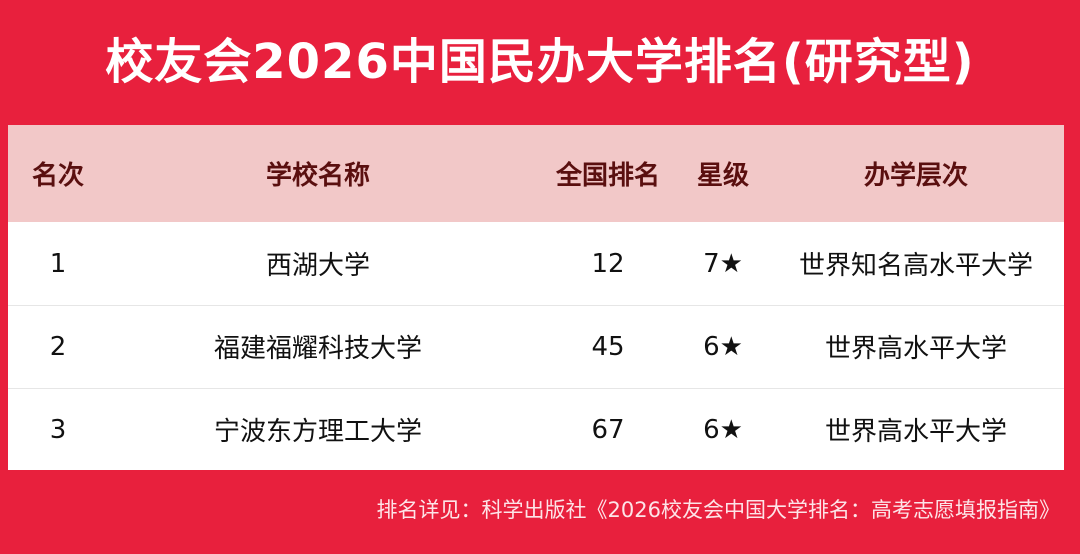  I want to click on rank-cell: 1, so click(58, 263).